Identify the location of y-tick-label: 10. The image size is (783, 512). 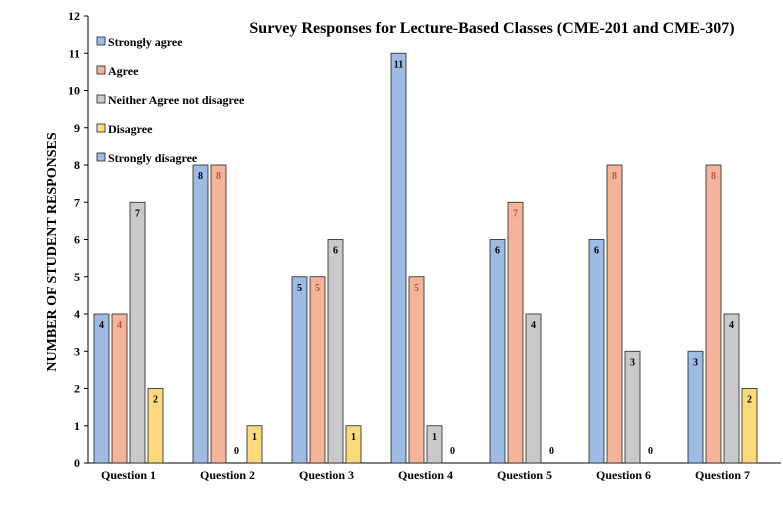
(74, 91).